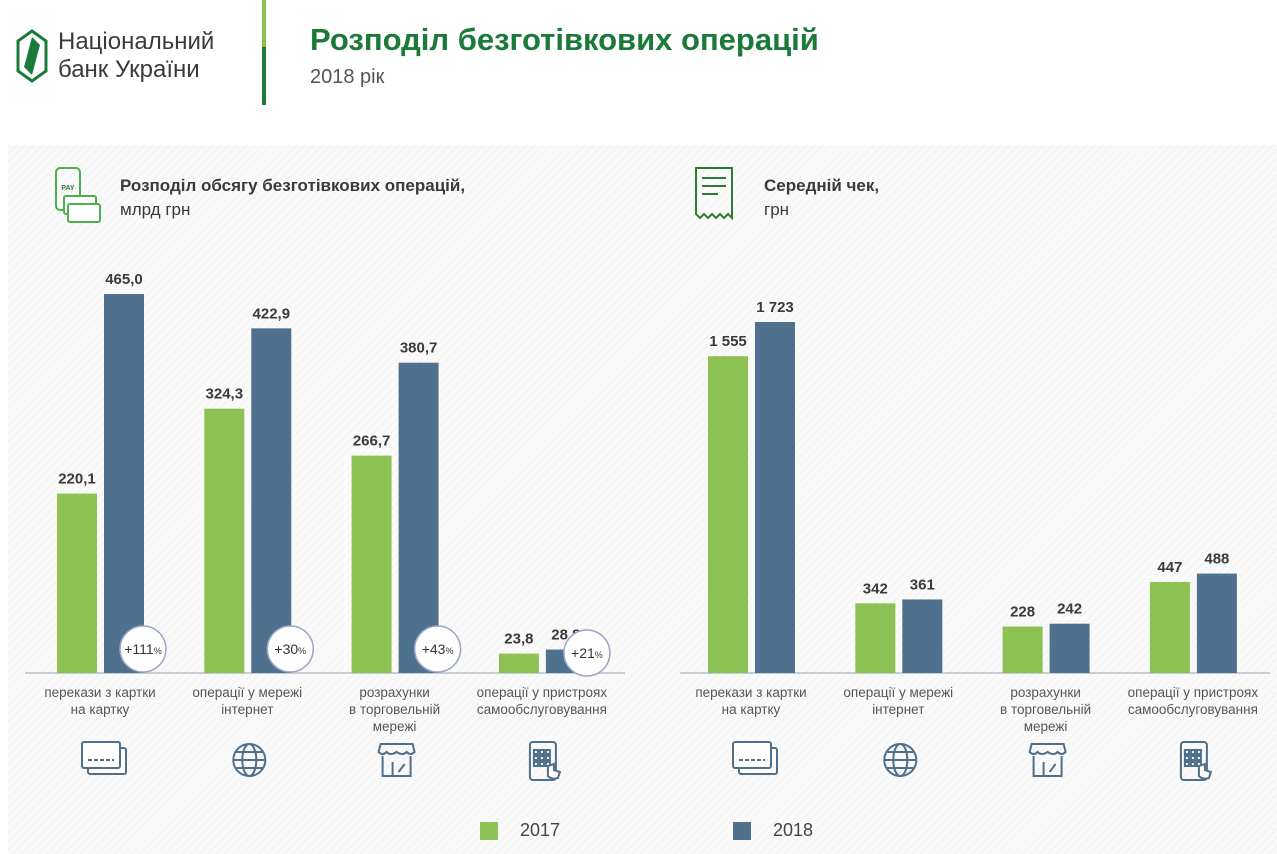  What do you see at coordinates (1022, 612) in the screenshot?
I see `data-label-2017: 228` at bounding box center [1022, 612].